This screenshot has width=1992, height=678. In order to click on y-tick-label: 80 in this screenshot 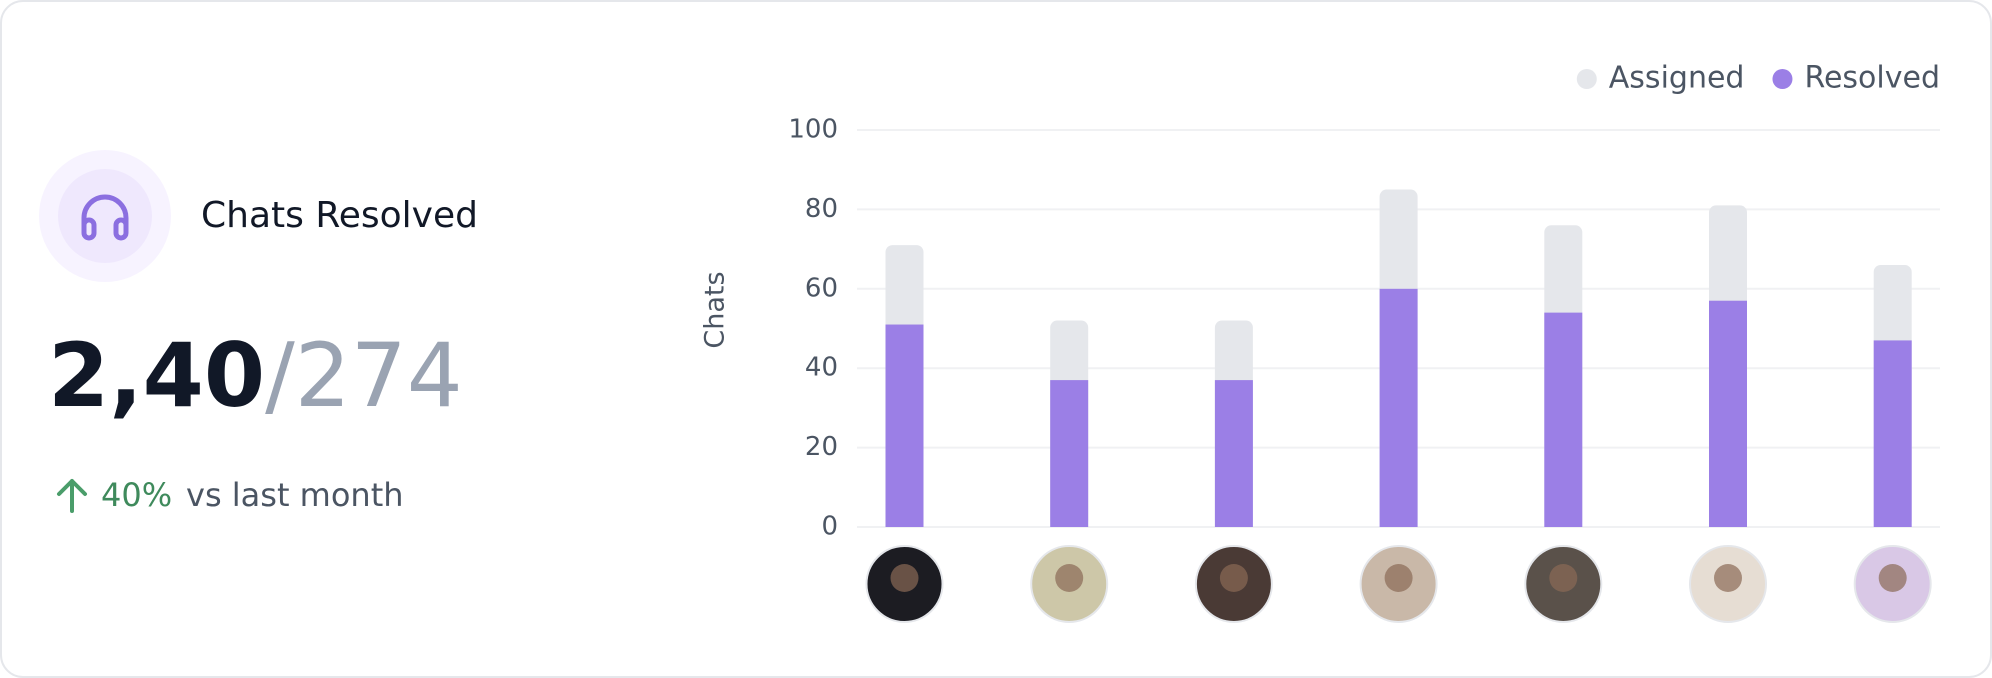, I will do `click(821, 209)`.